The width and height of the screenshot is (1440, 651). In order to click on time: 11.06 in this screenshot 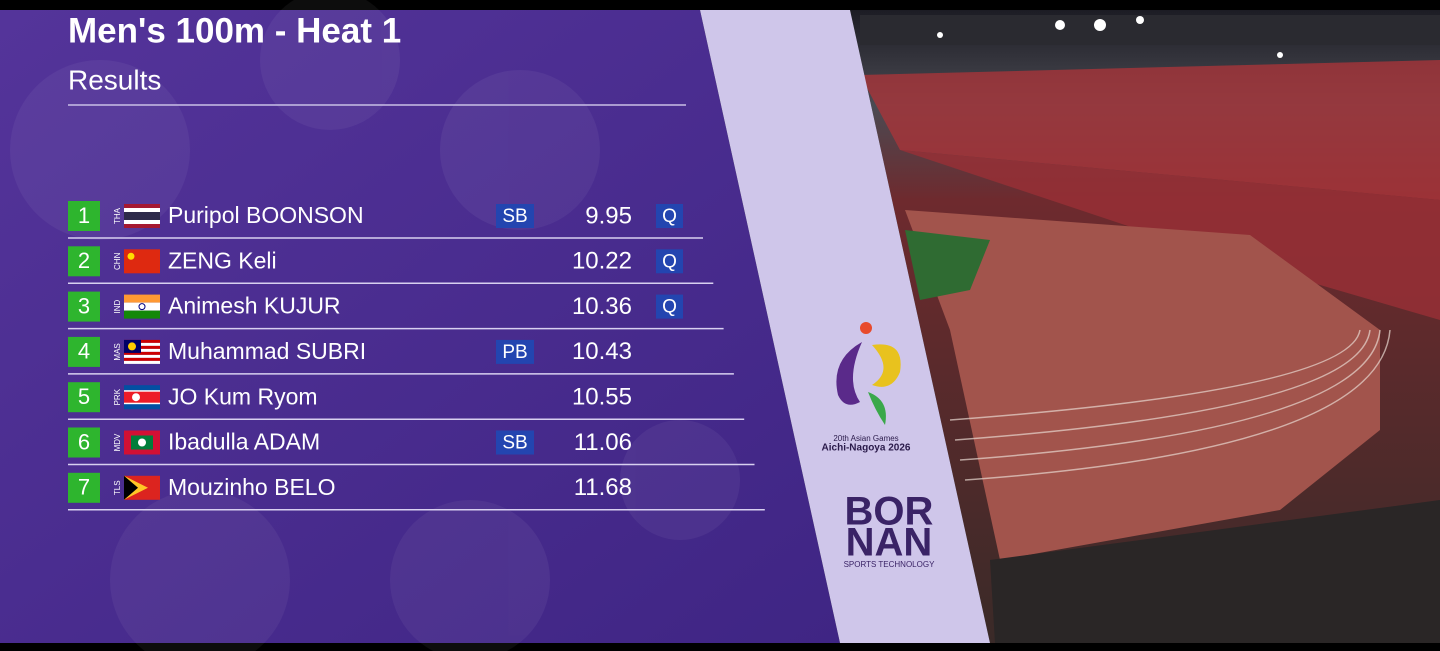, I will do `click(603, 442)`.